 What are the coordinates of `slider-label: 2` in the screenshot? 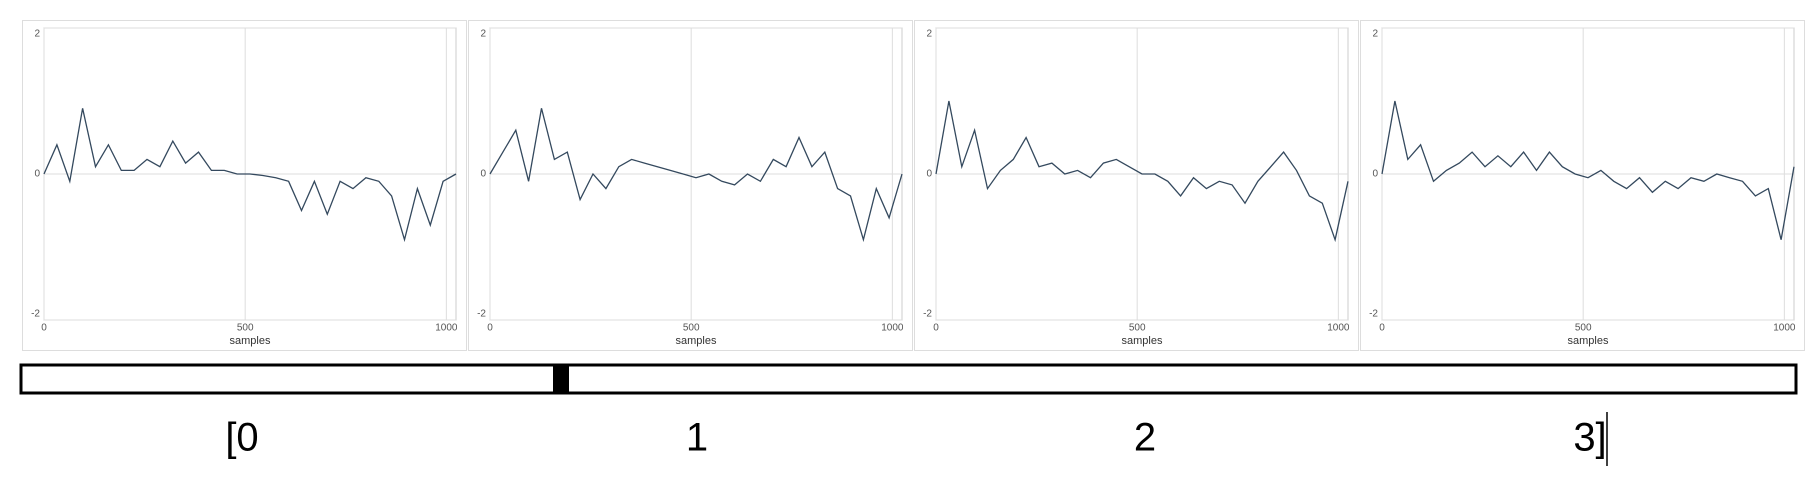 It's located at (1145, 438).